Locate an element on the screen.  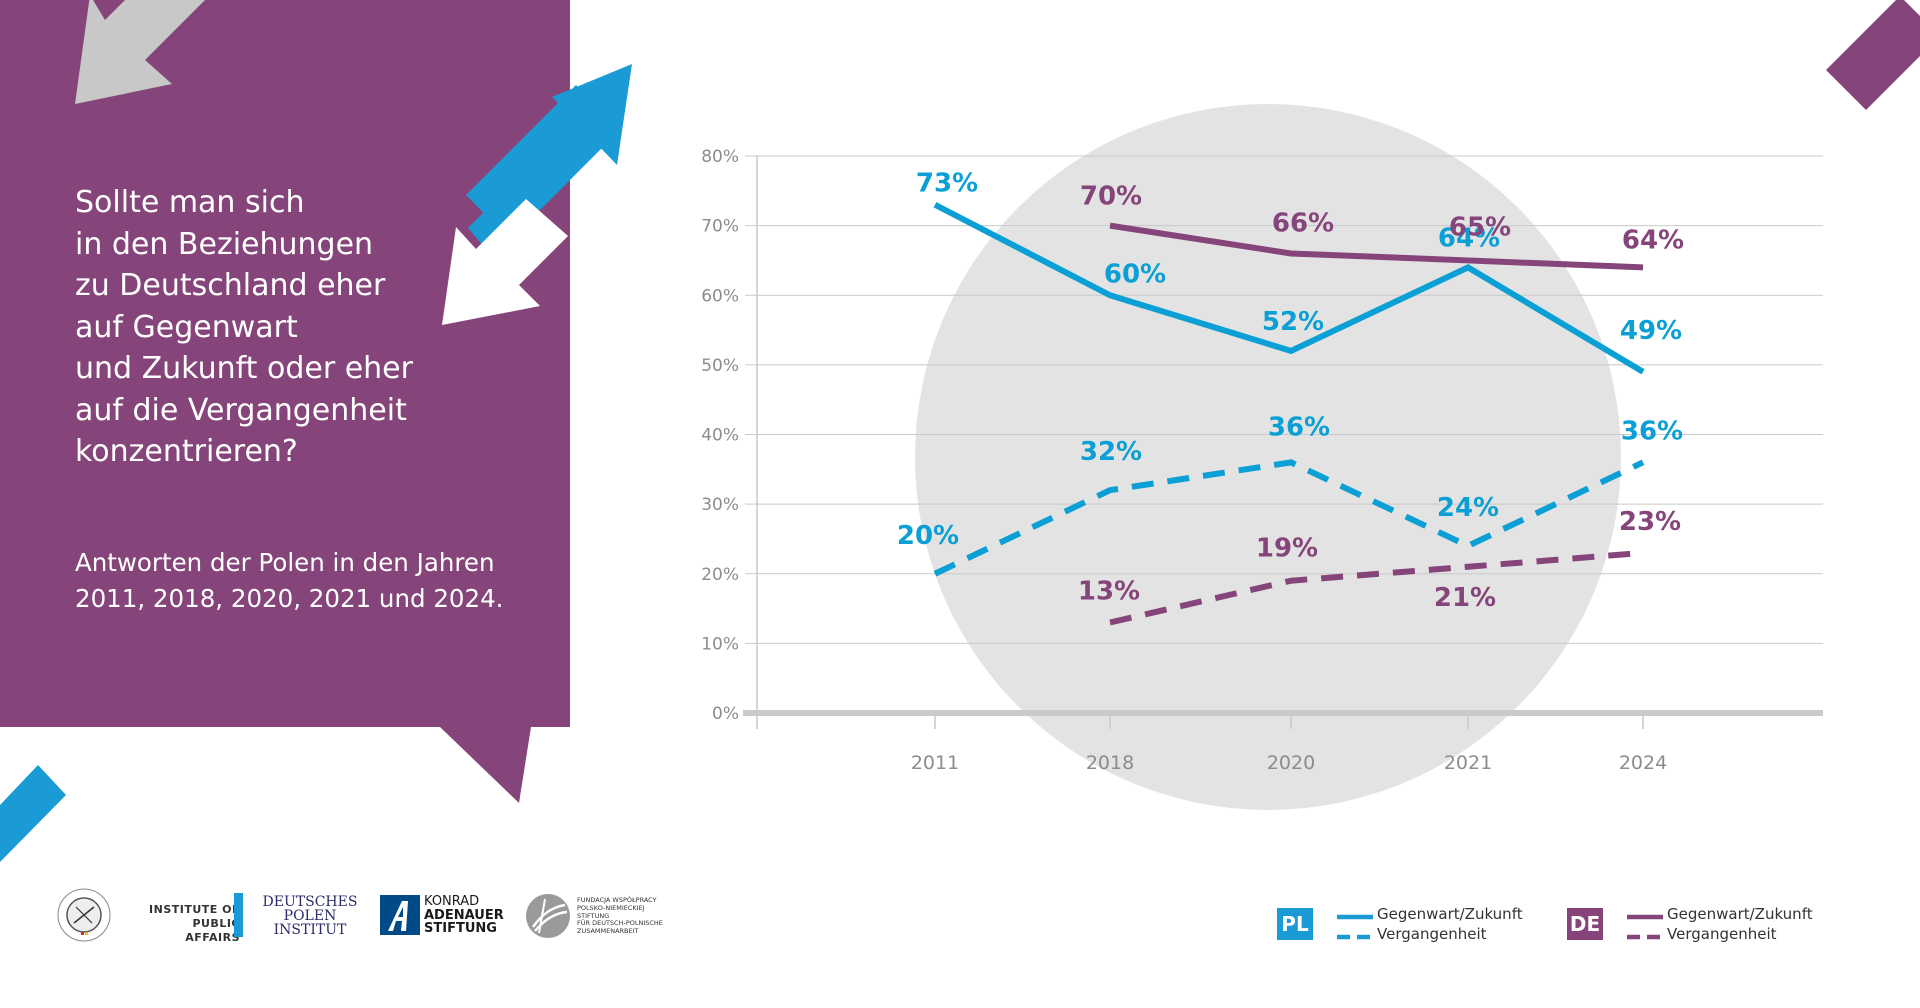
data-label: 49% is located at coordinates (1651, 331).